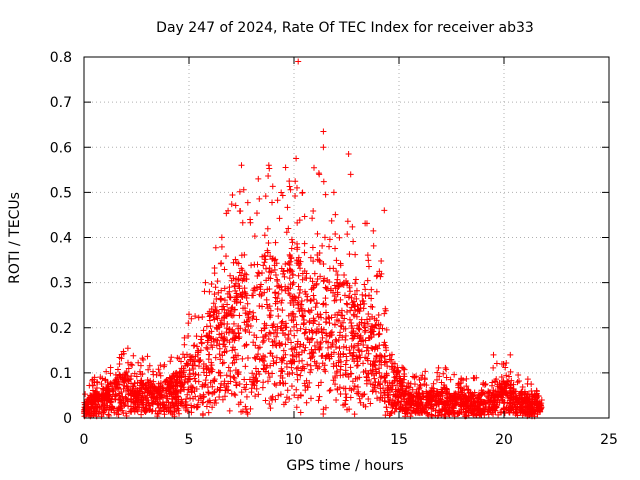 The width and height of the screenshot is (640, 480). Describe the element at coordinates (609, 440) in the screenshot. I see `x-tick-label: 25` at that location.